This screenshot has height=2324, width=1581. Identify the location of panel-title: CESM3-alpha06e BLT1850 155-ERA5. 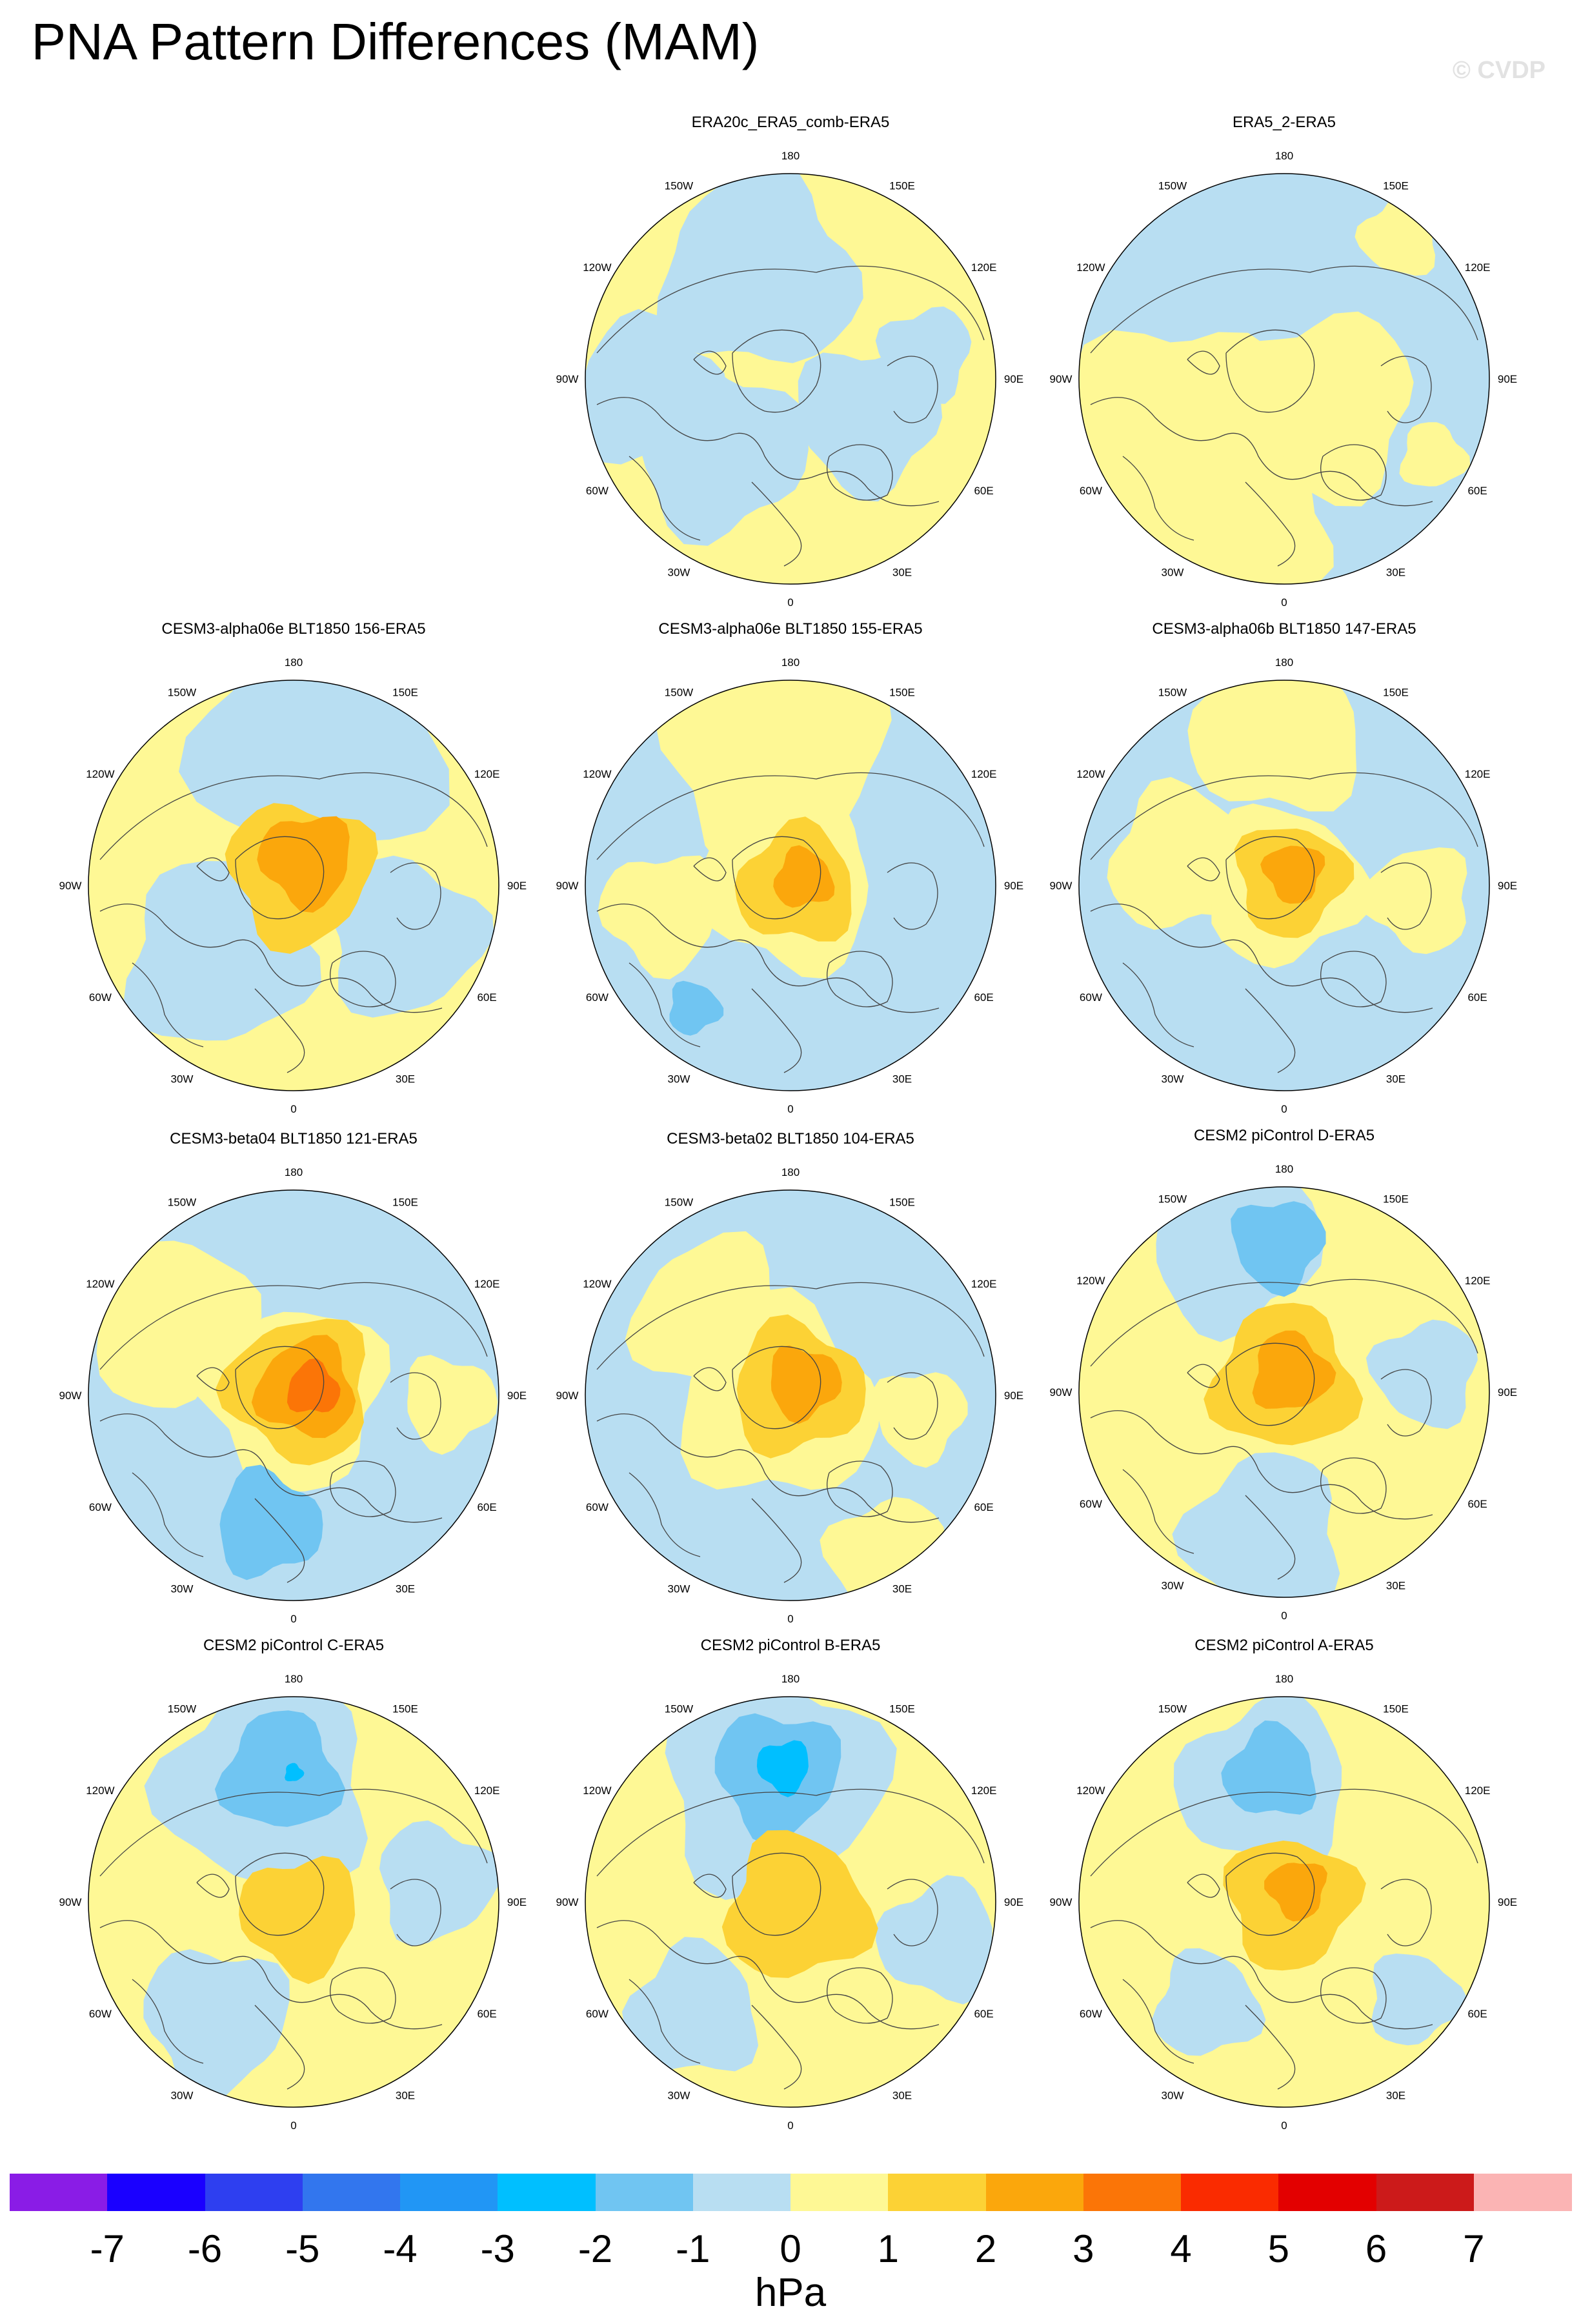
(790, 629).